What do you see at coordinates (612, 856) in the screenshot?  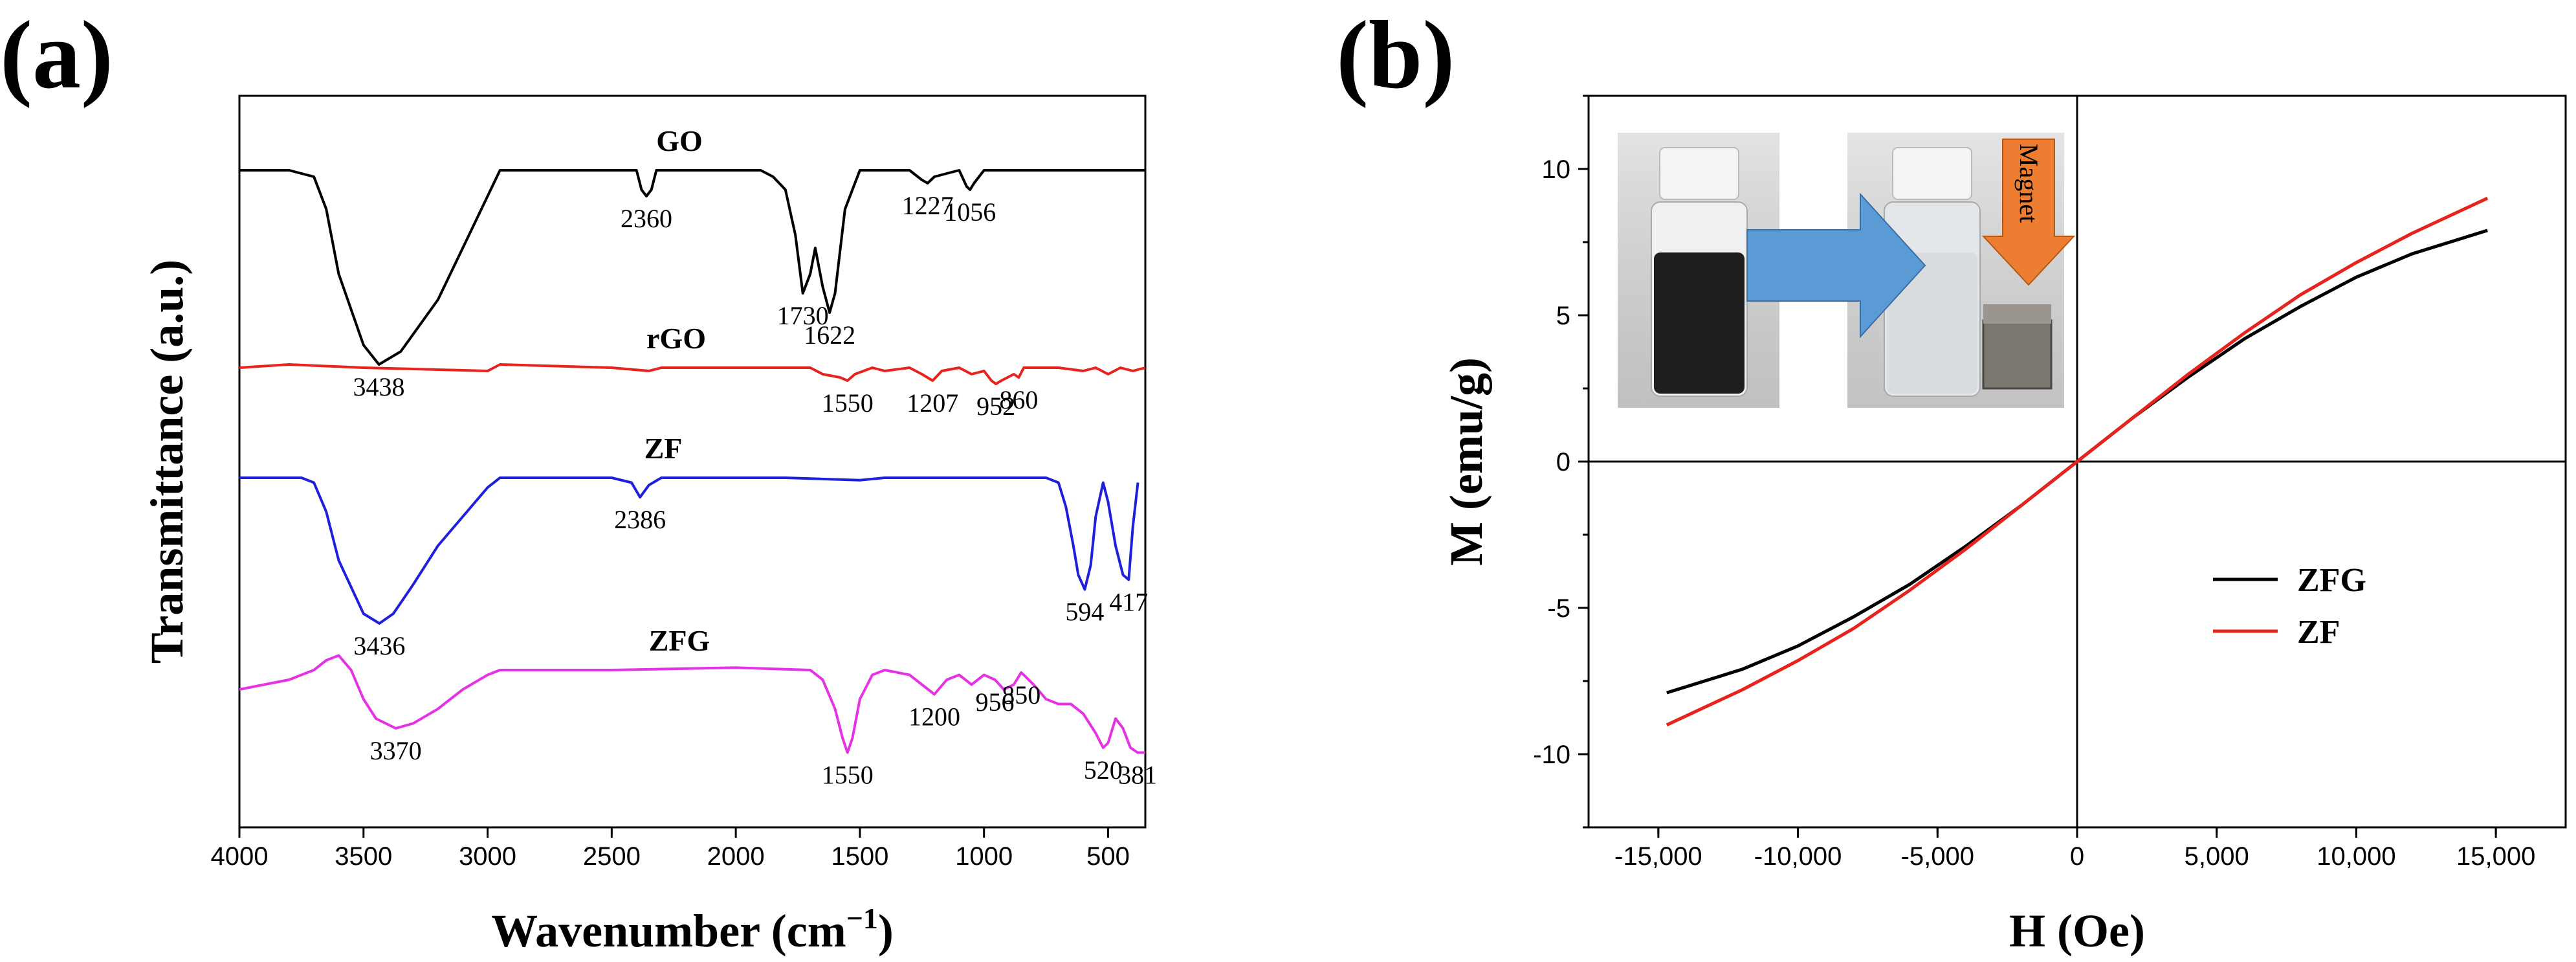 I see `x-tick-label: 2500` at bounding box center [612, 856].